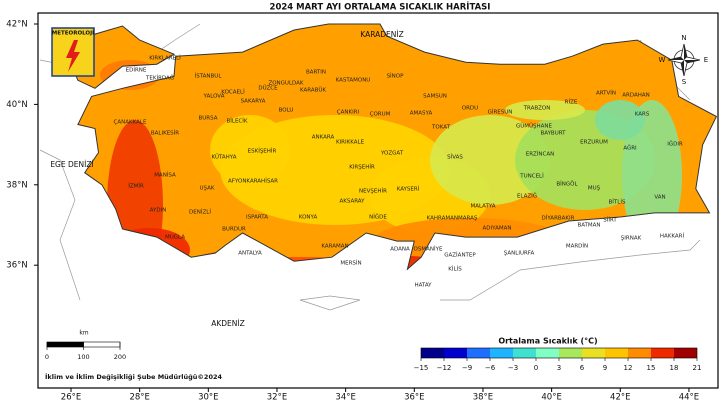 This screenshot has width=720, height=405. What do you see at coordinates (531, 176) in the screenshot?
I see `province-label: TUNCELİ` at bounding box center [531, 176].